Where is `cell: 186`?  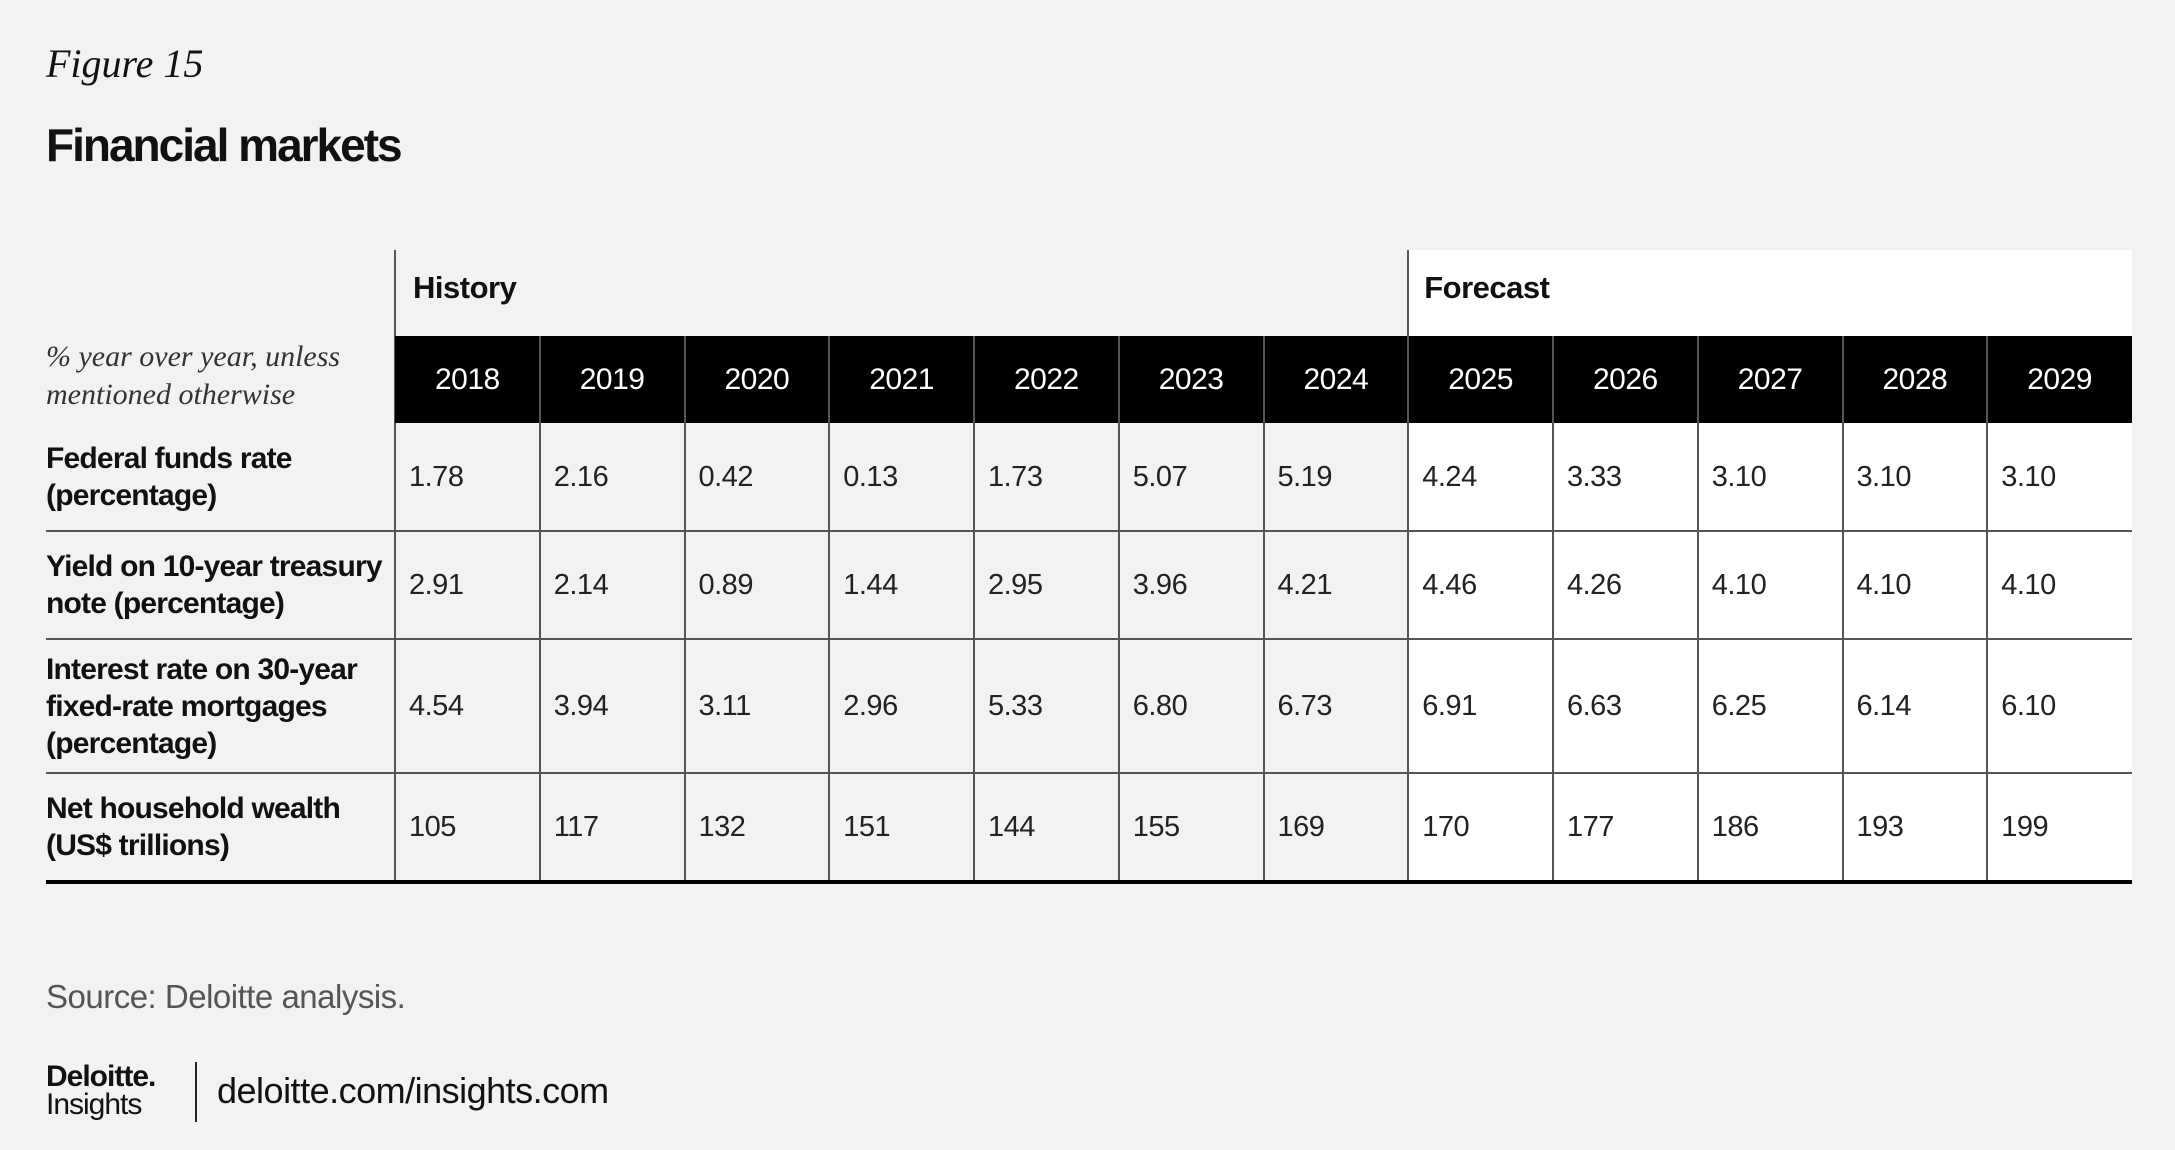
cell: 186 is located at coordinates (1735, 826).